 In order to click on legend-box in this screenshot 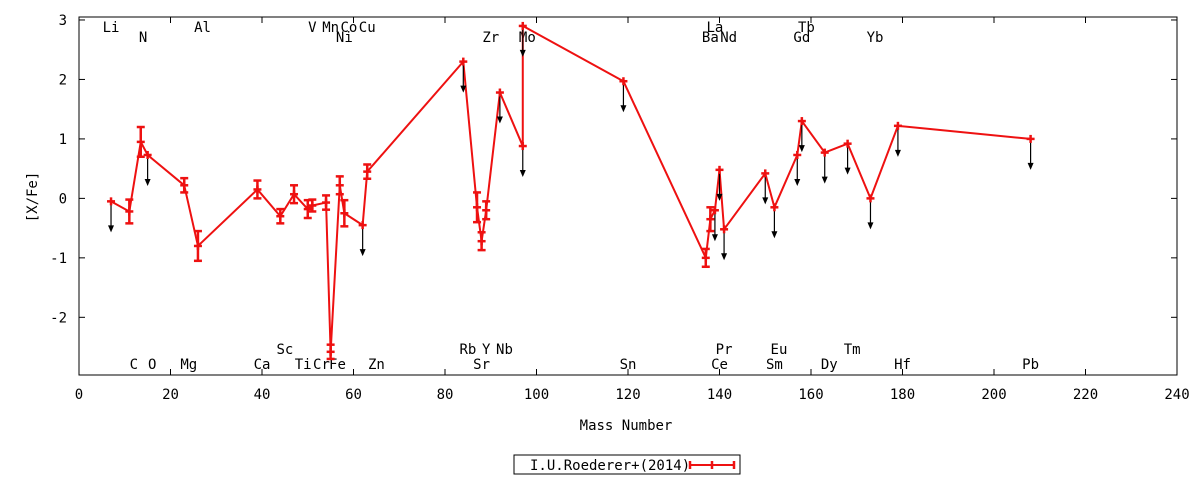, I will do `click(627, 464)`.